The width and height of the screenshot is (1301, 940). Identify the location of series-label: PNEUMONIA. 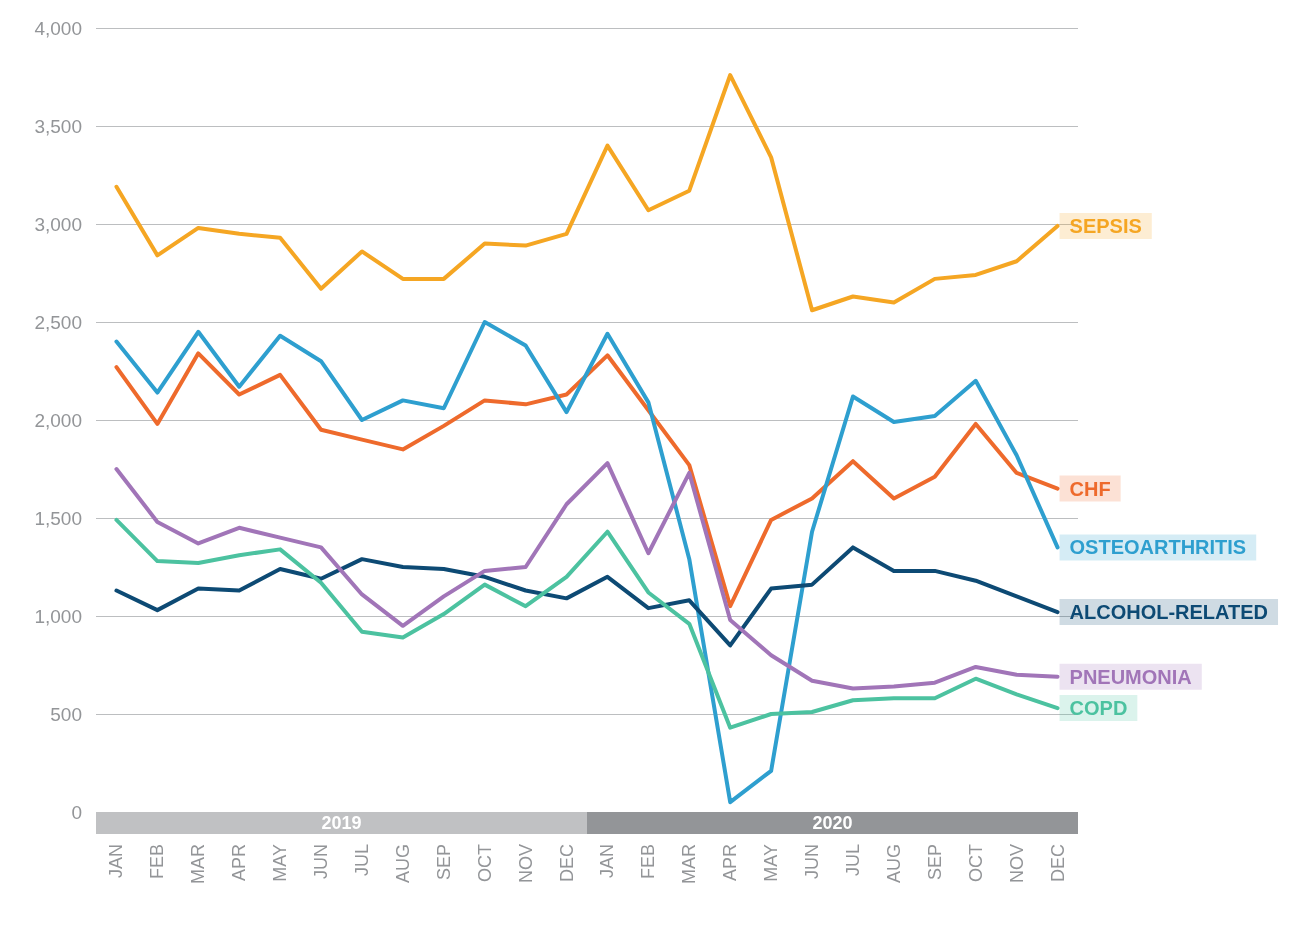
(1130, 676).